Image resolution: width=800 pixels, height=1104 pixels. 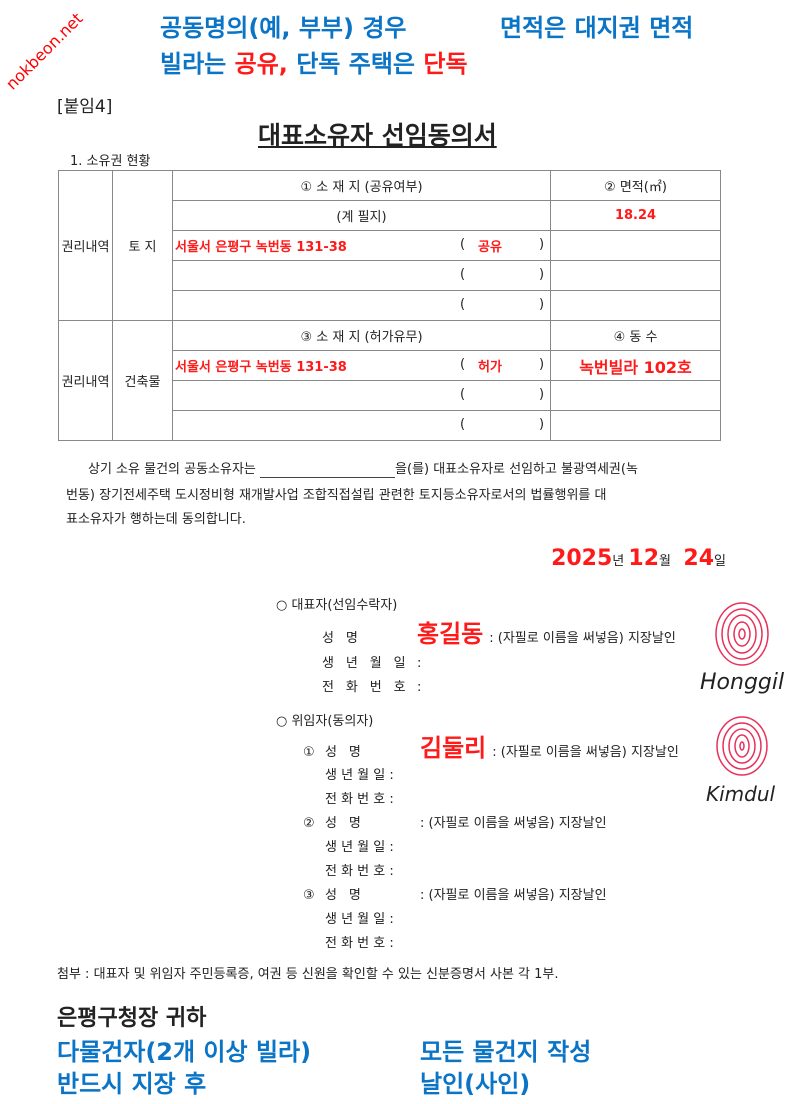 I want to click on date-year: 2025, so click(x=582, y=558).